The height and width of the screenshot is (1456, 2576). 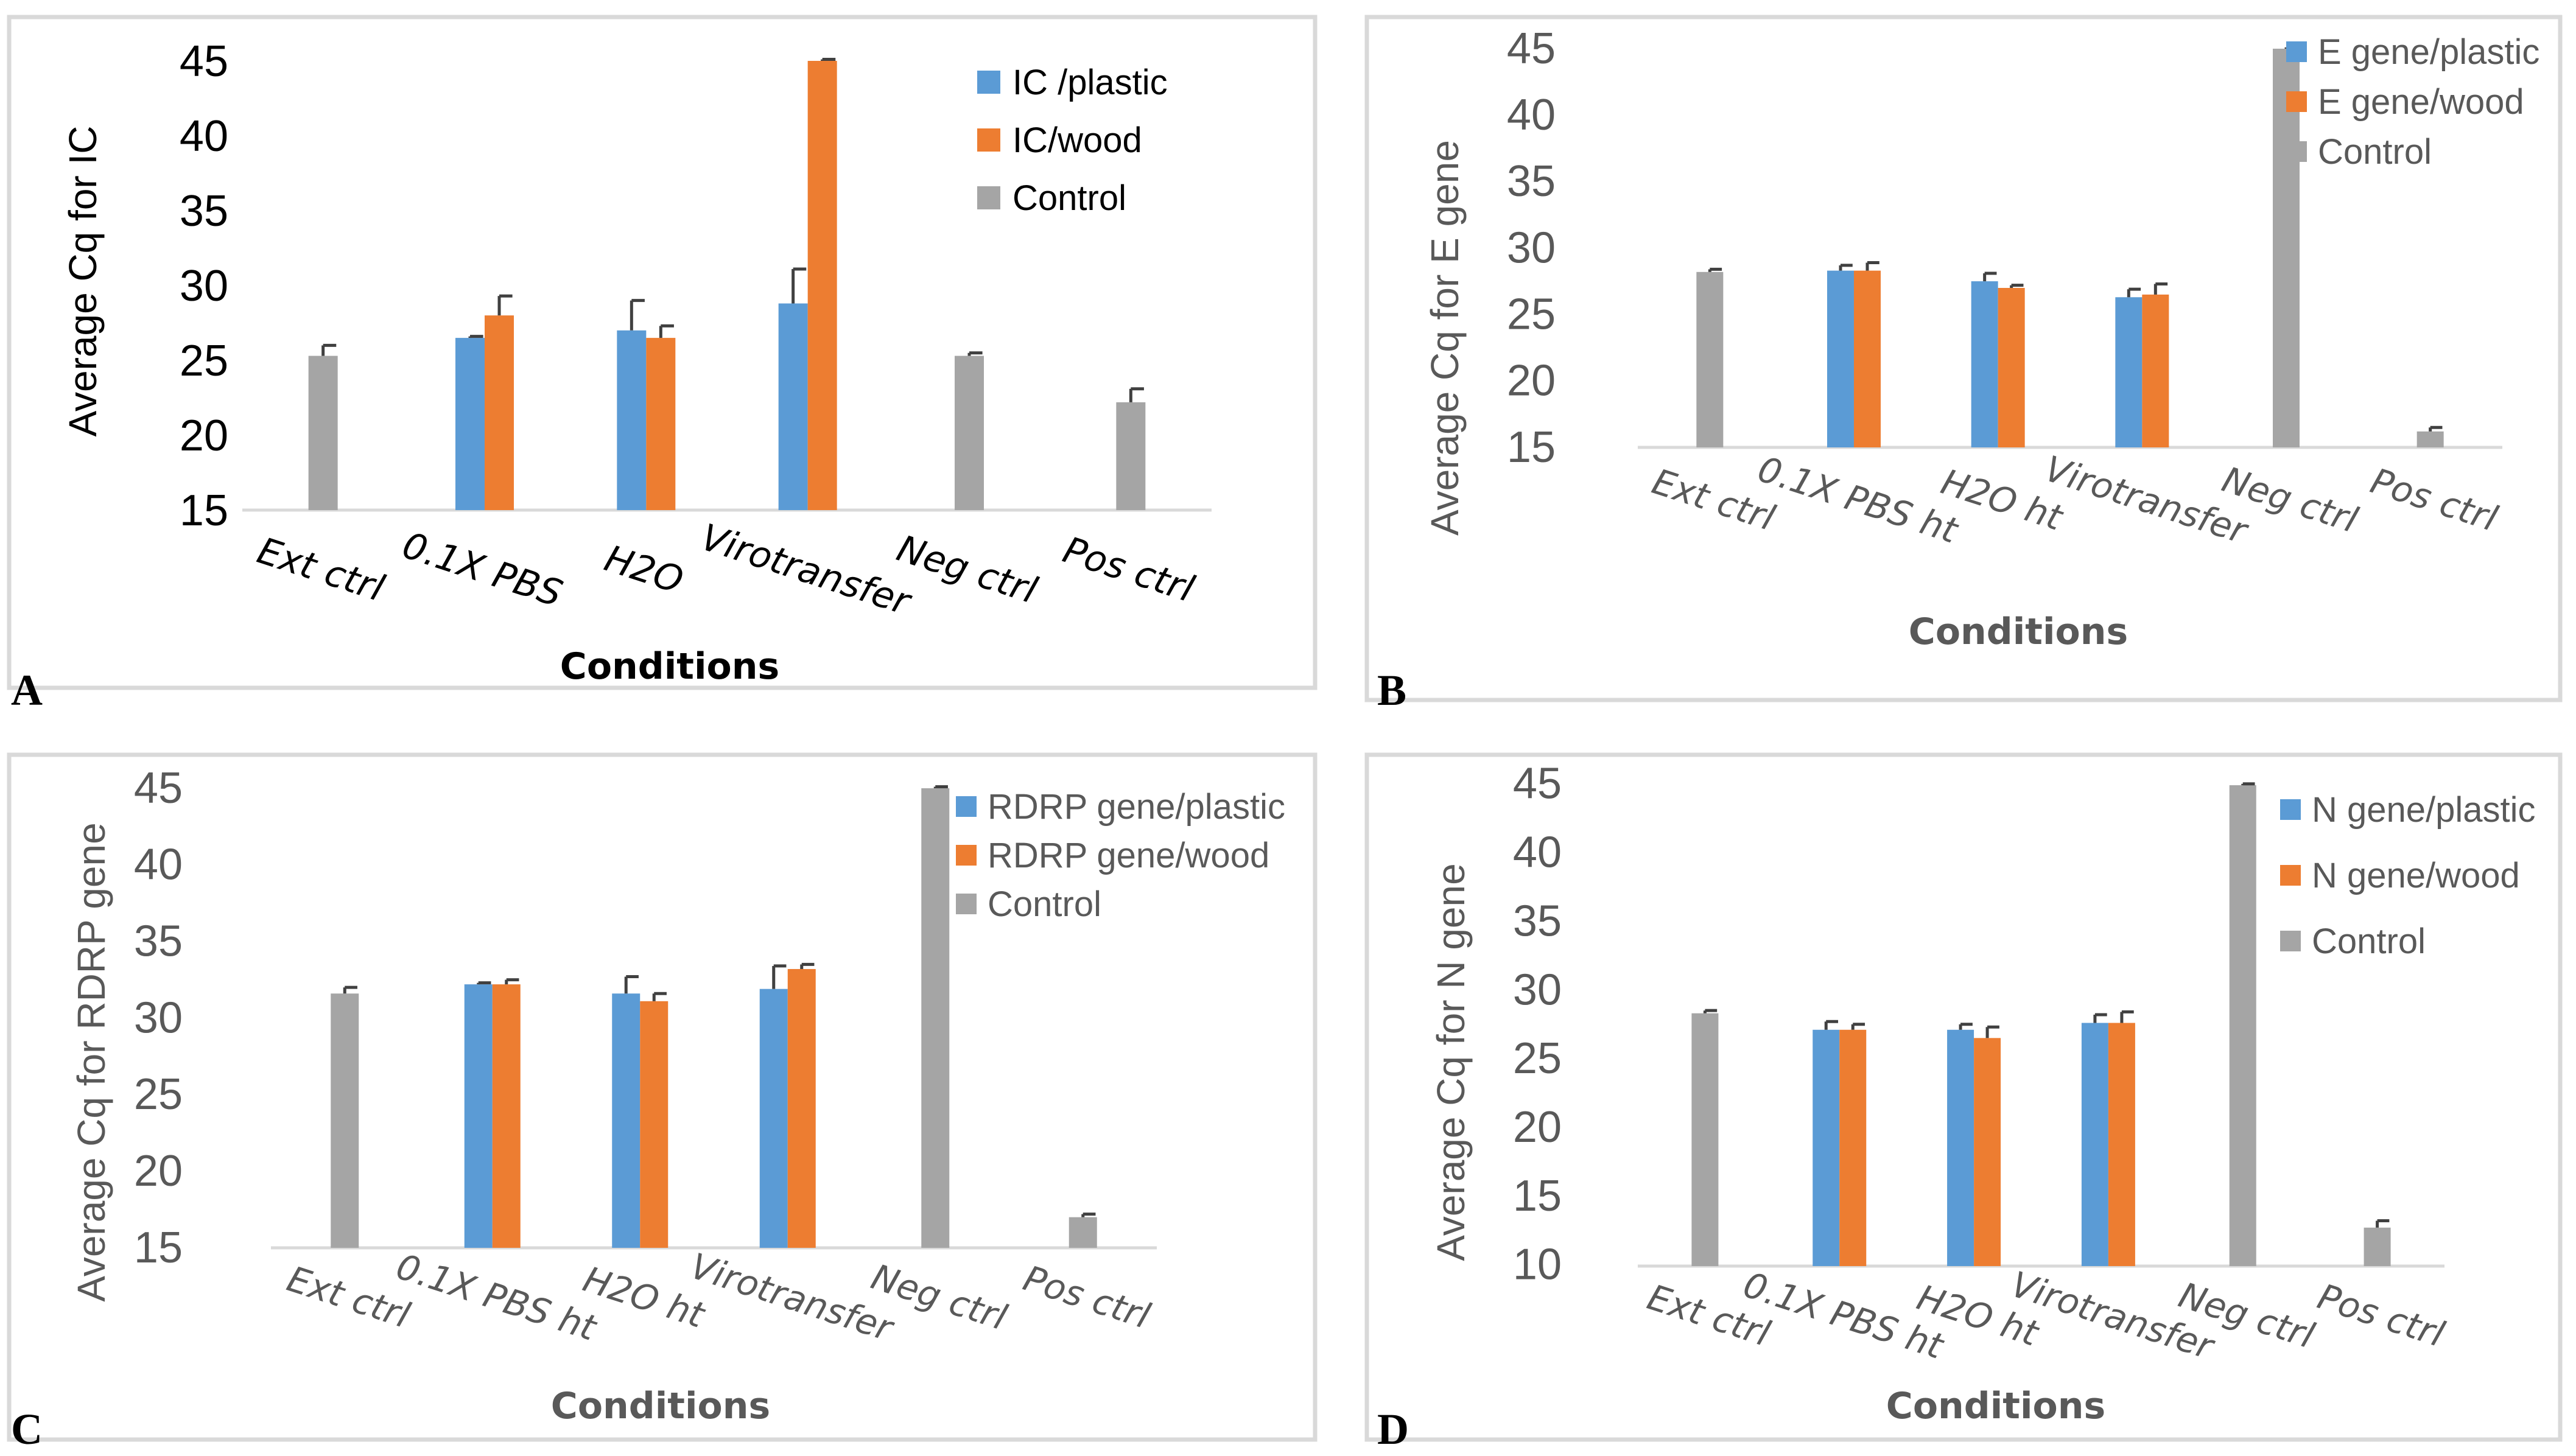 I want to click on panel-letter: C, so click(x=27, y=1430).